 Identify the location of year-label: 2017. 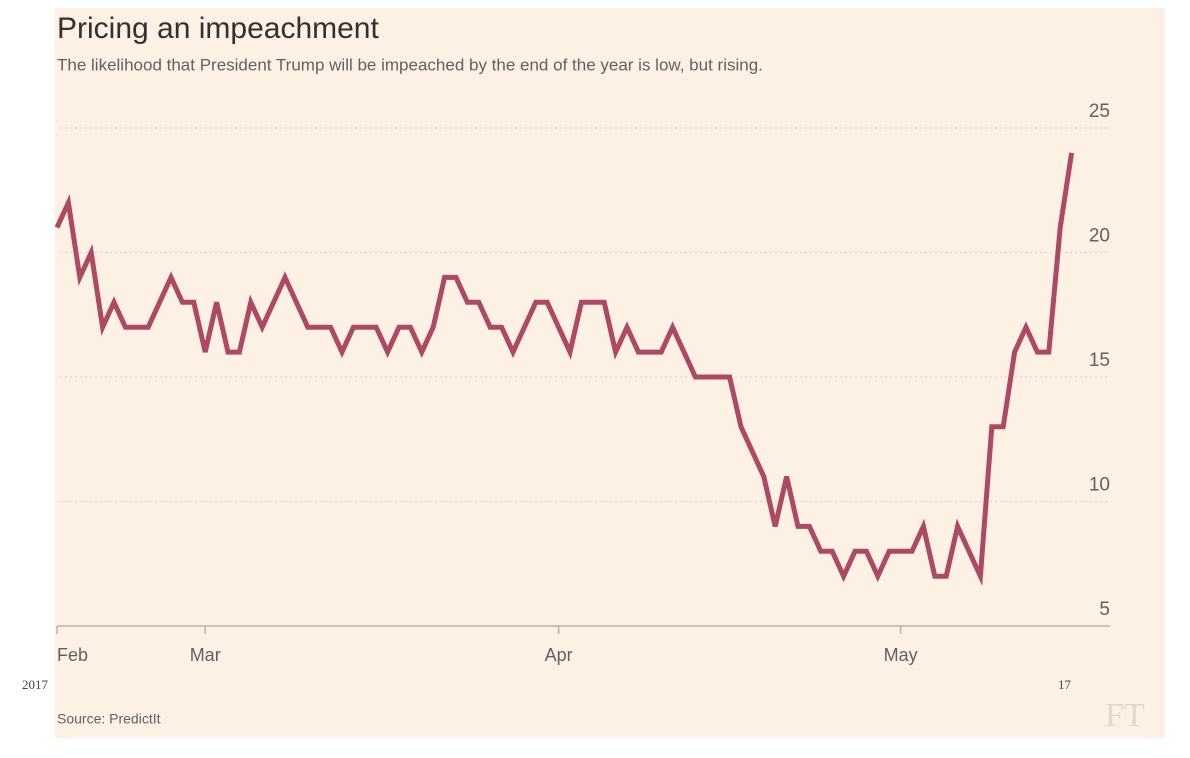
(35, 684).